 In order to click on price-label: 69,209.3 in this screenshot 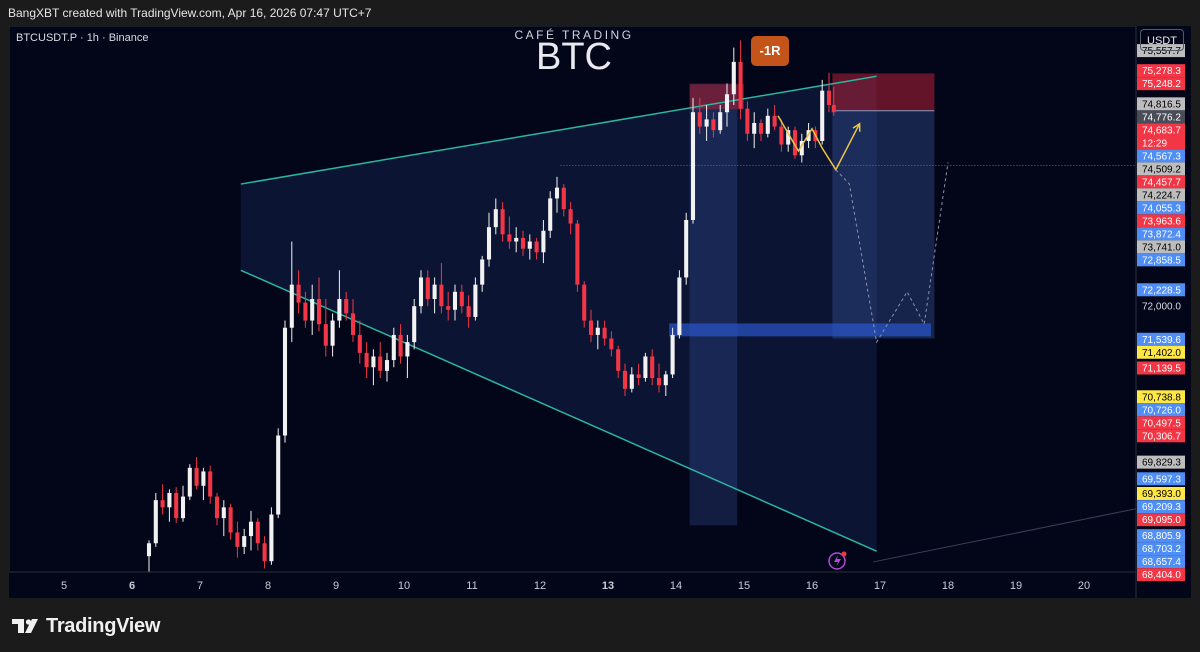, I will do `click(1161, 507)`.